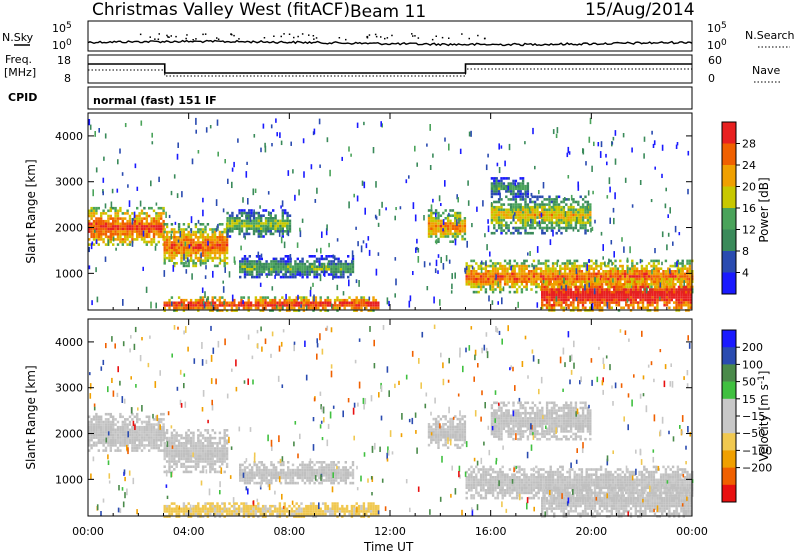 This screenshot has height=558, width=800. What do you see at coordinates (155, 100) in the screenshot?
I see `cpid-value: normal (fast) 151 IF` at bounding box center [155, 100].